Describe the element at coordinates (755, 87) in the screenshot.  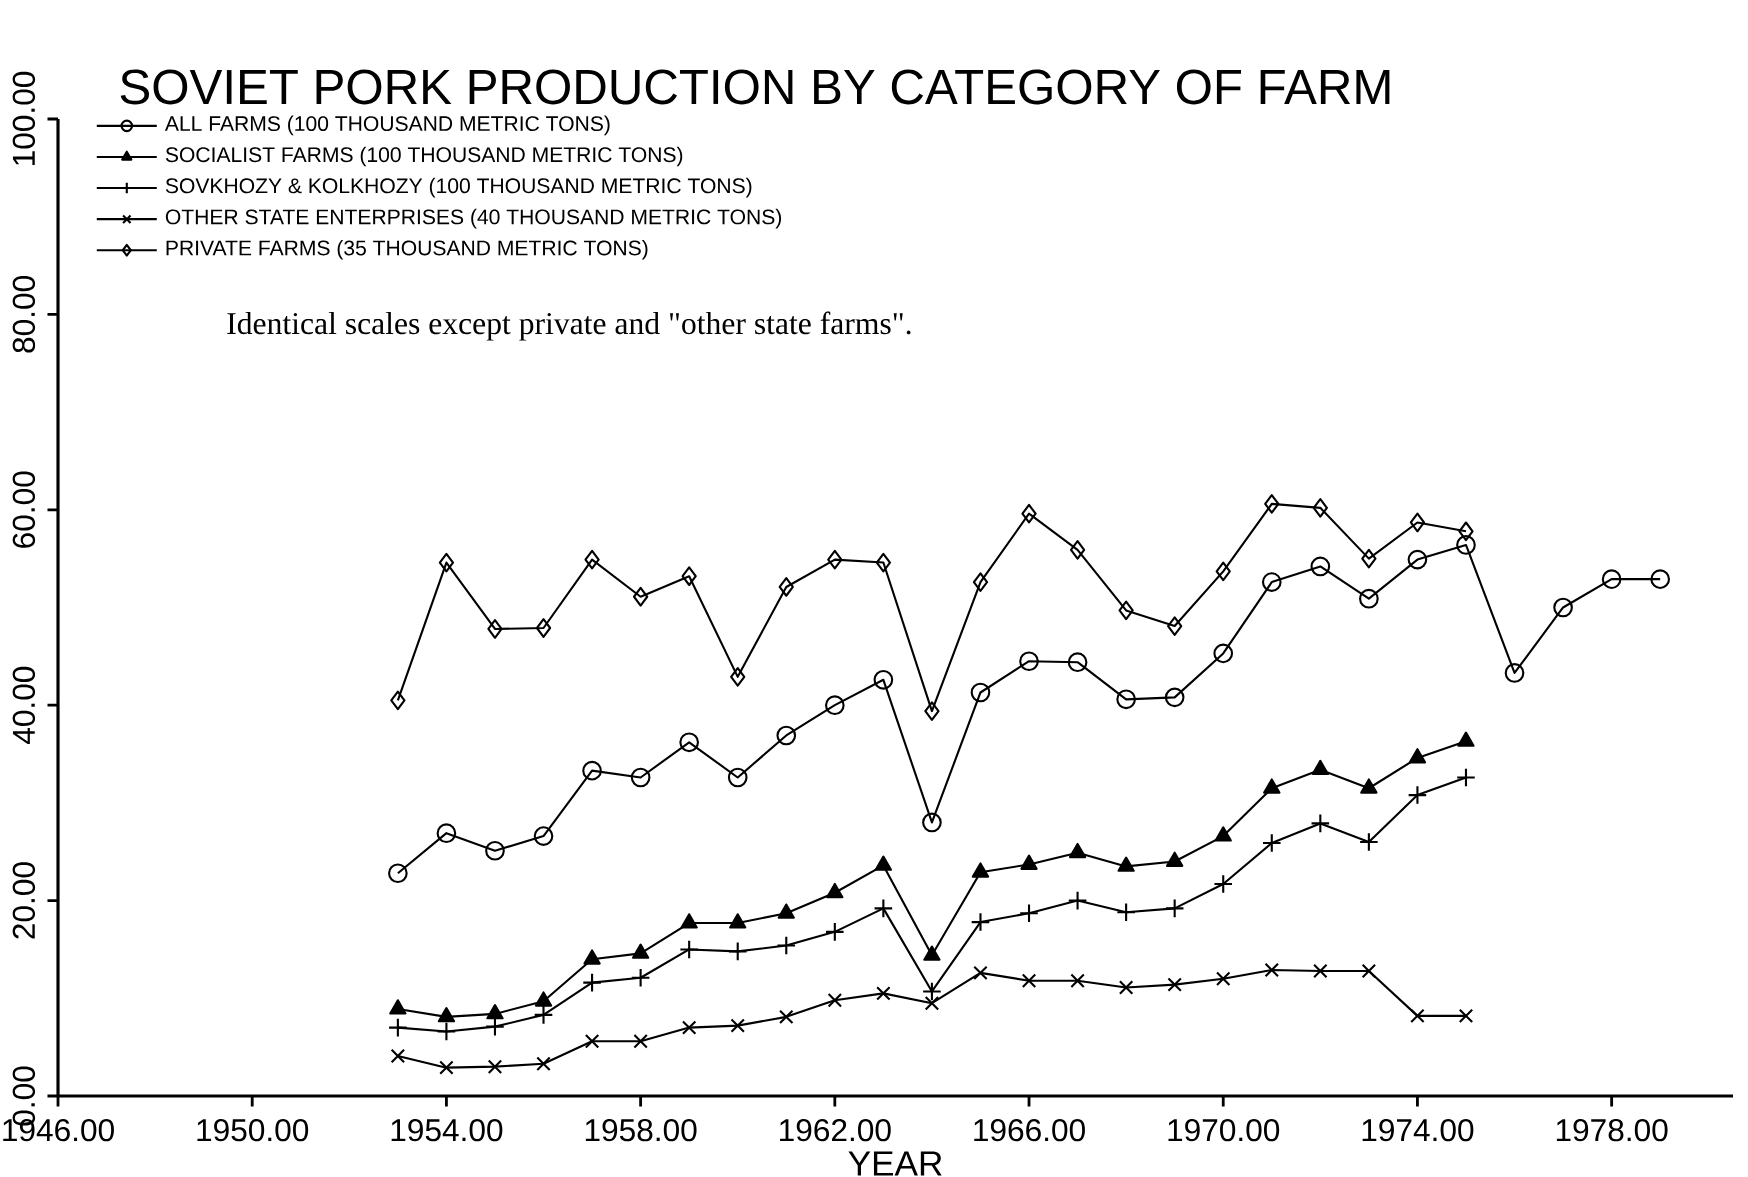
I see `chart-title: SOVIET PORK PRODUCTION BY CATEGORY OF FARM` at that location.